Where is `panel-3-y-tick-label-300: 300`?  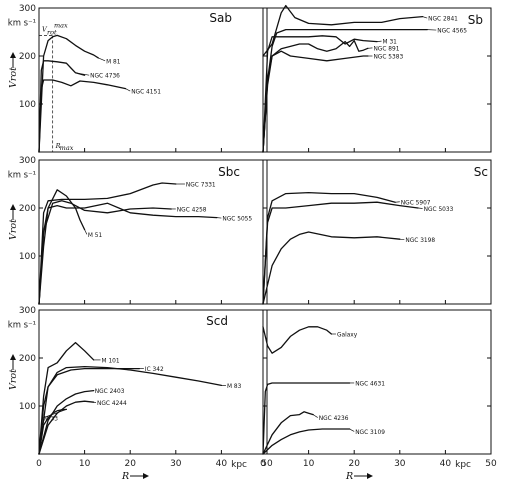
panel-3-y-tick-label-300: 300 is located at coordinates (27, 161).